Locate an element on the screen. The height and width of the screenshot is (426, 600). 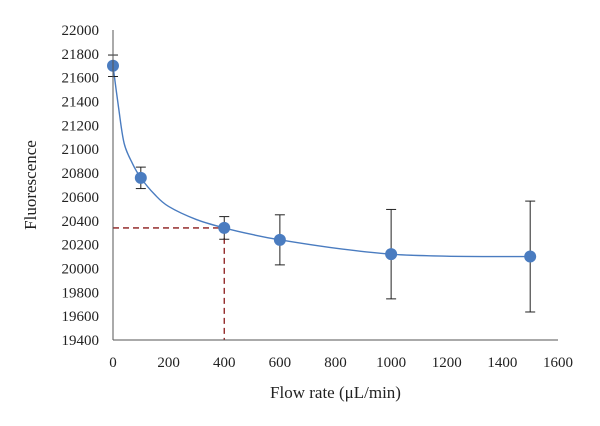
y-tick-label: 21400 is located at coordinates (81, 103).